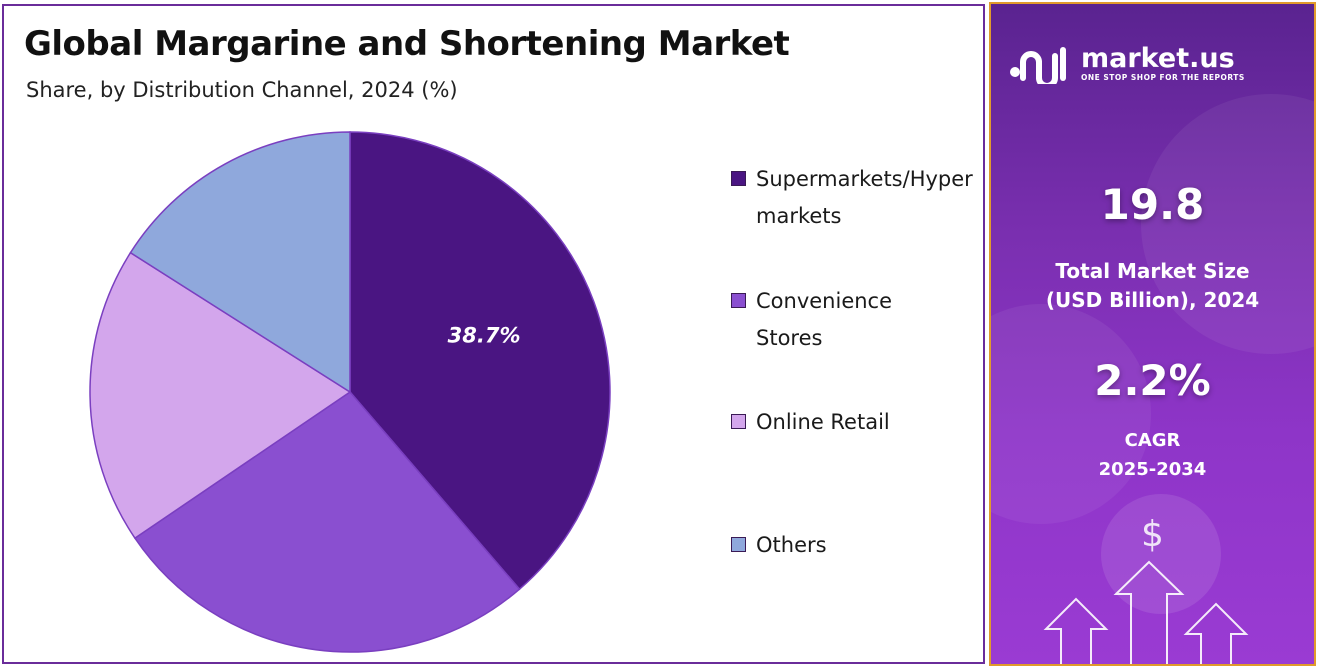 This screenshot has width=1318, height=668. Describe the element at coordinates (242, 90) in the screenshot. I see `chart-subtitle: Share, by Distribution Channel, 2024 (%)` at that location.